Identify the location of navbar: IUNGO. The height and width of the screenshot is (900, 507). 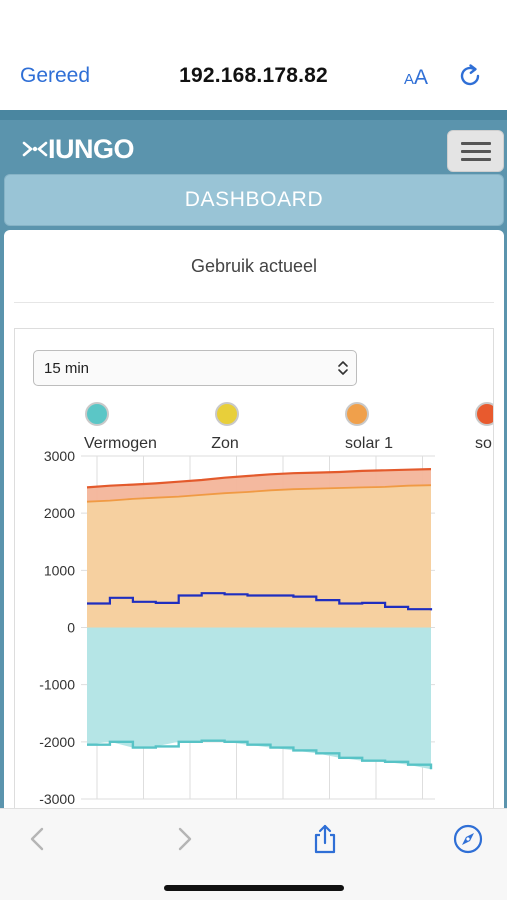
(253, 147).